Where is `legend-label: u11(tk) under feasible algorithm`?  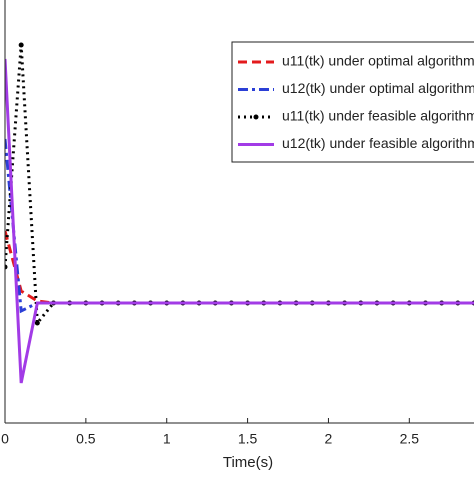 legend-label: u11(tk) under feasible algorithm is located at coordinates (378, 116).